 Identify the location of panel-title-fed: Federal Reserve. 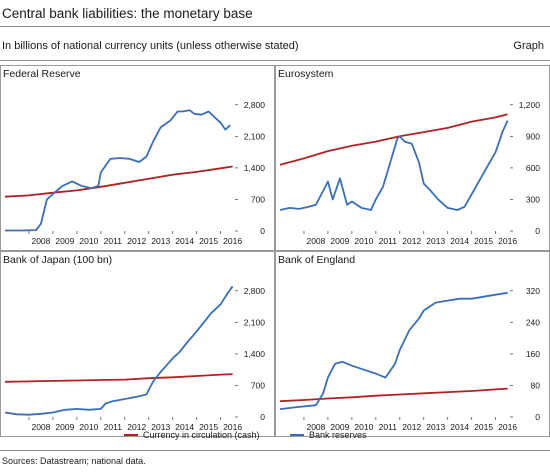
(42, 74).